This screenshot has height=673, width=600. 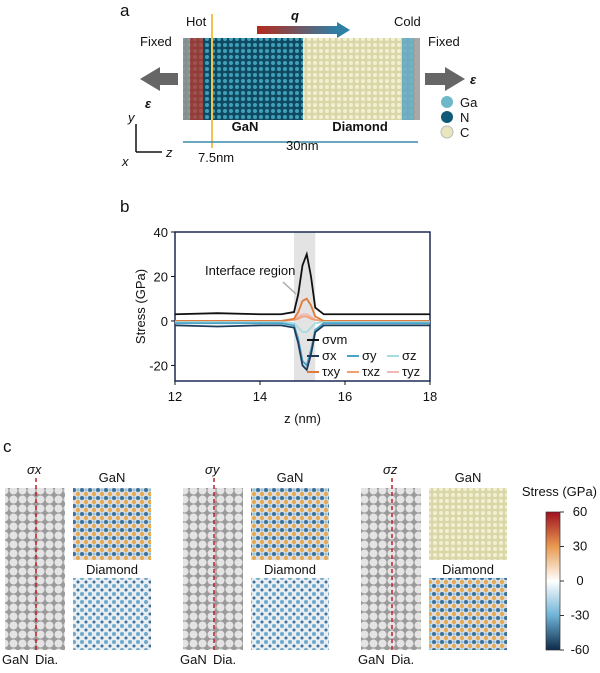 I want to click on annotation-arrow, so click(x=289, y=288).